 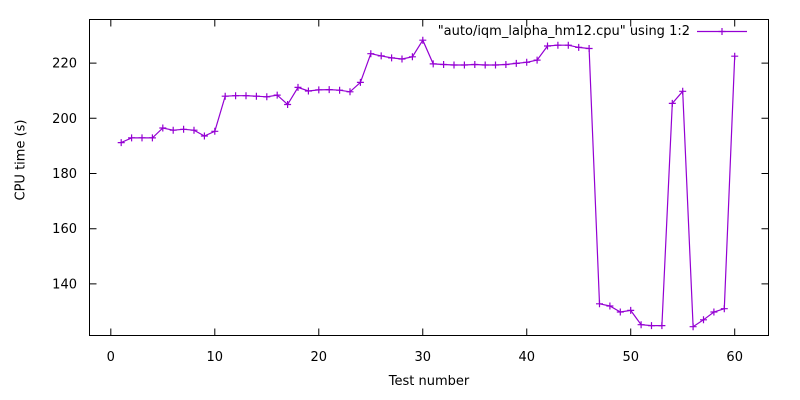 What do you see at coordinates (422, 357) in the screenshot?
I see `x-tick-label: 30` at bounding box center [422, 357].